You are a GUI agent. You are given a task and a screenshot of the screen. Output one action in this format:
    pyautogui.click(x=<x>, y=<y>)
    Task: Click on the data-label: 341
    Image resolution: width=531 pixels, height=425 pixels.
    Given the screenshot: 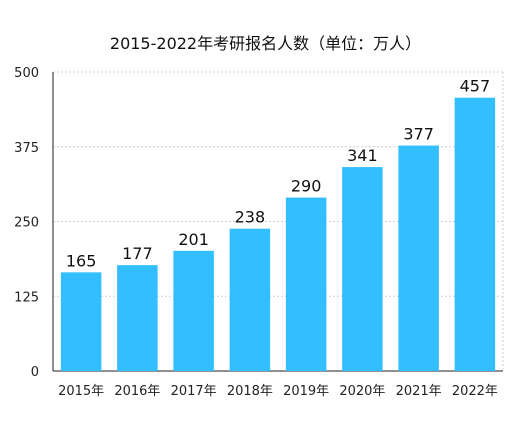 What is the action you would take?
    pyautogui.click(x=362, y=155)
    